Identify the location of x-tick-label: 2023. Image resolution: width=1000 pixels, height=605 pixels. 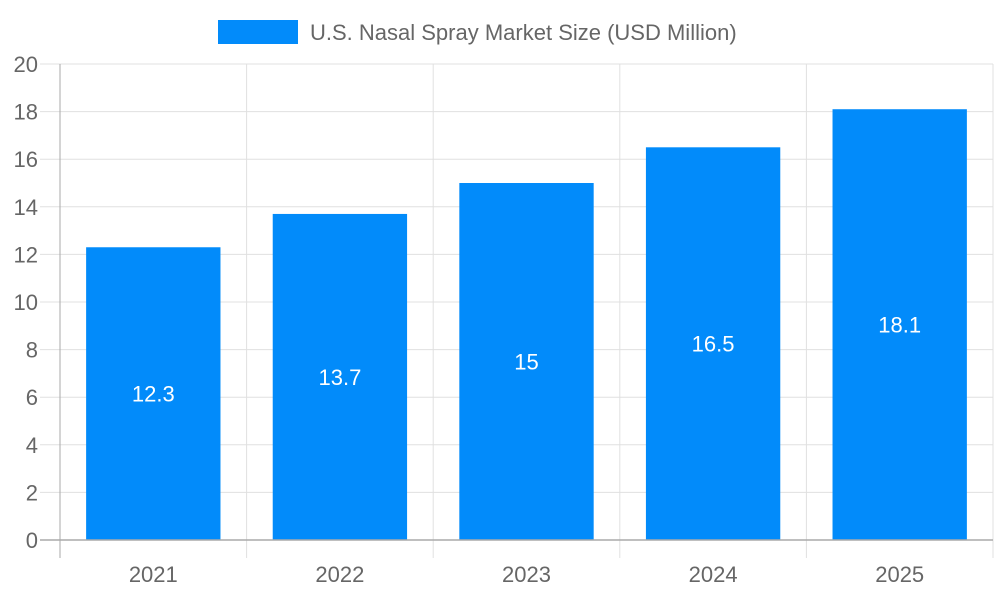
(526, 574).